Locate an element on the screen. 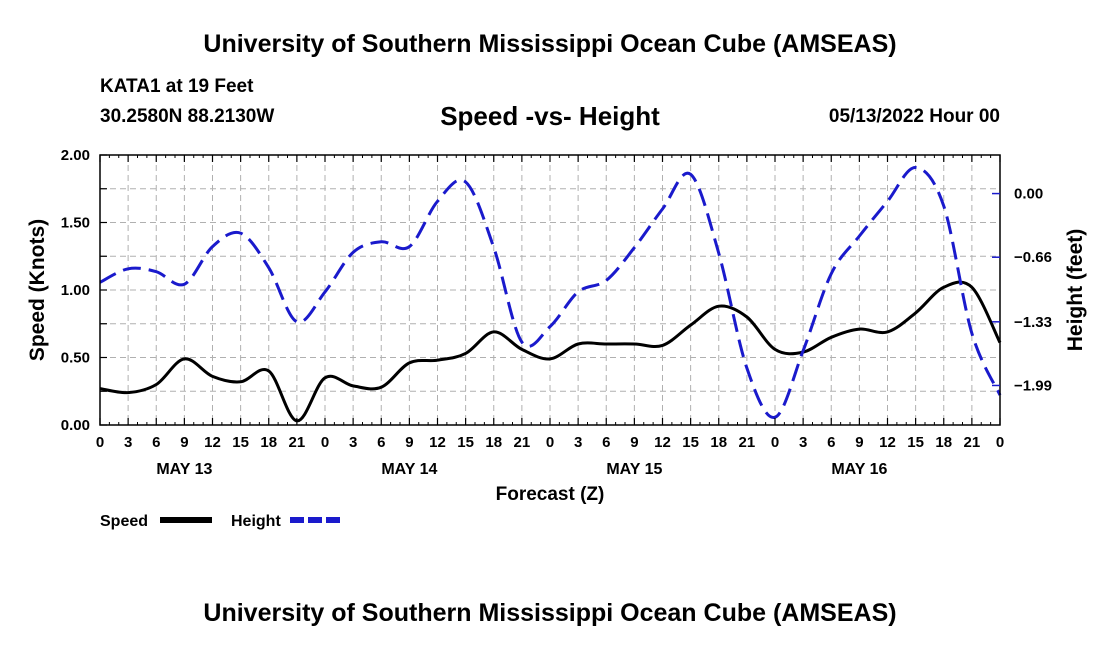 The height and width of the screenshot is (650, 1100). y-tick-label: 0.50 is located at coordinates (75, 358).